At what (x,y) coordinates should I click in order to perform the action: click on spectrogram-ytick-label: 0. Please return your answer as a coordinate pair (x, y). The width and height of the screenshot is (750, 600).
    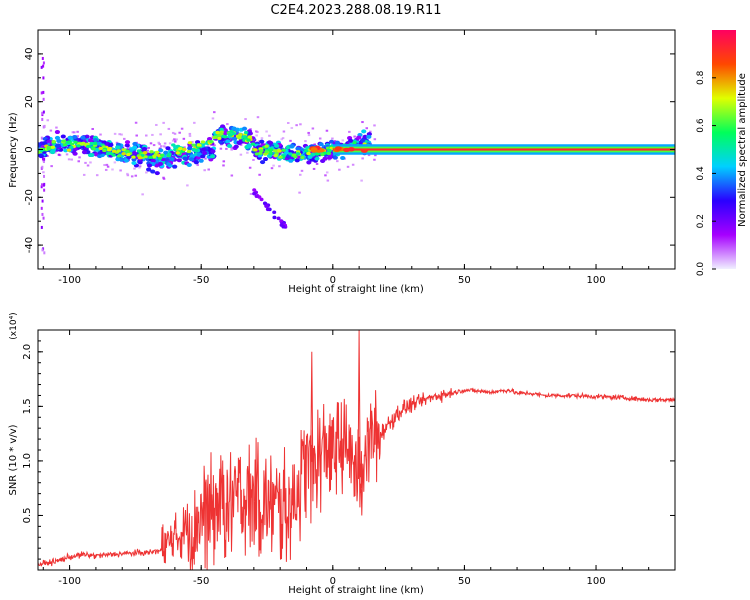
    Looking at the image, I should click on (29, 149).